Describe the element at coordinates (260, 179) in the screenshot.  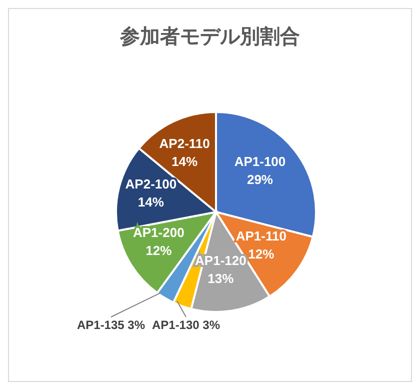
I see `data-label: 29%` at that location.